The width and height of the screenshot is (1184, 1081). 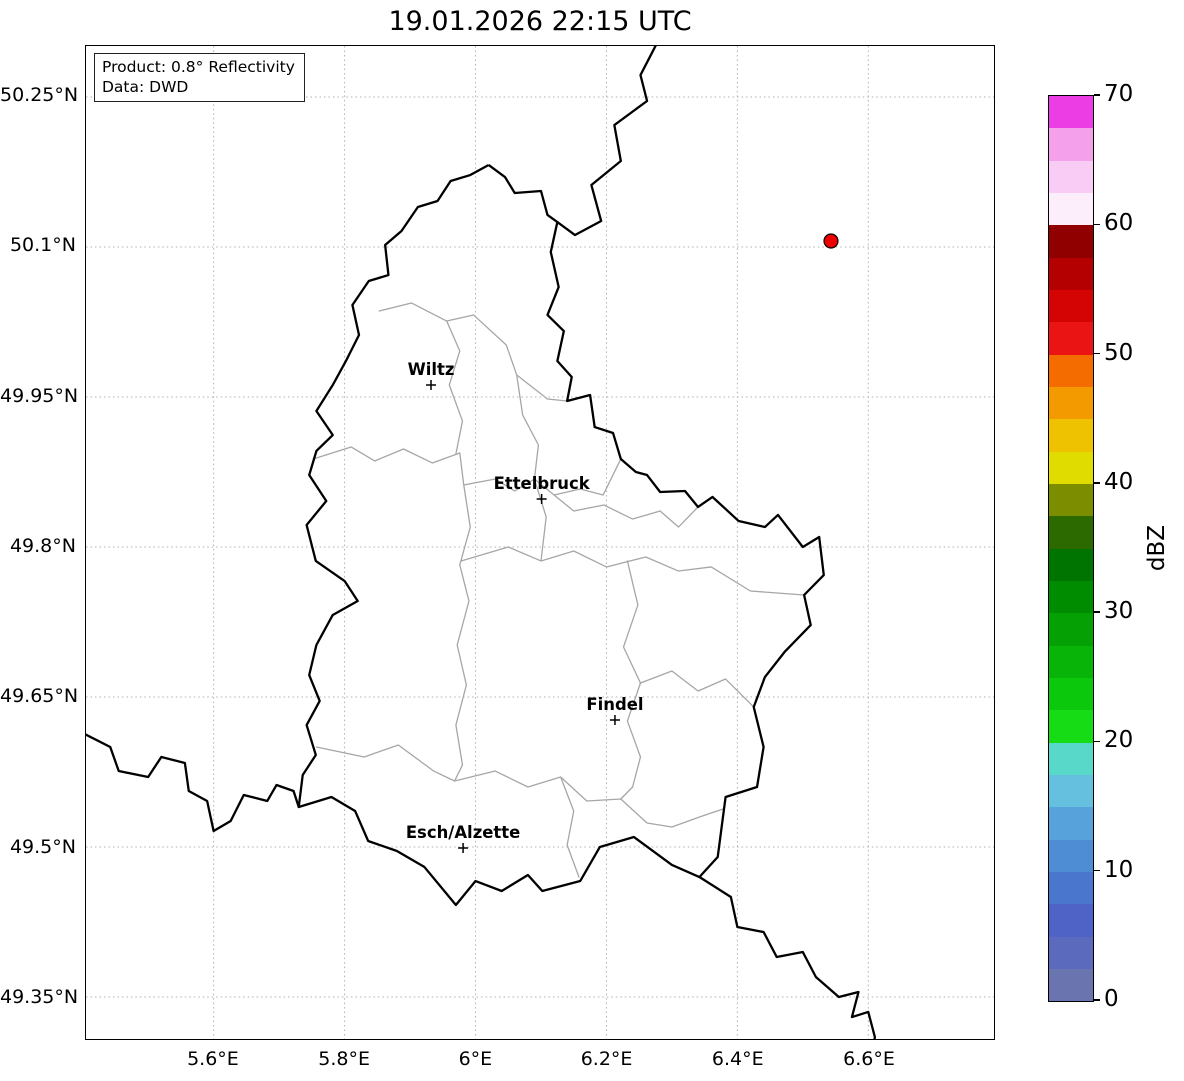 I want to click on lat-tick-label: 49.35°N, so click(x=39, y=996).